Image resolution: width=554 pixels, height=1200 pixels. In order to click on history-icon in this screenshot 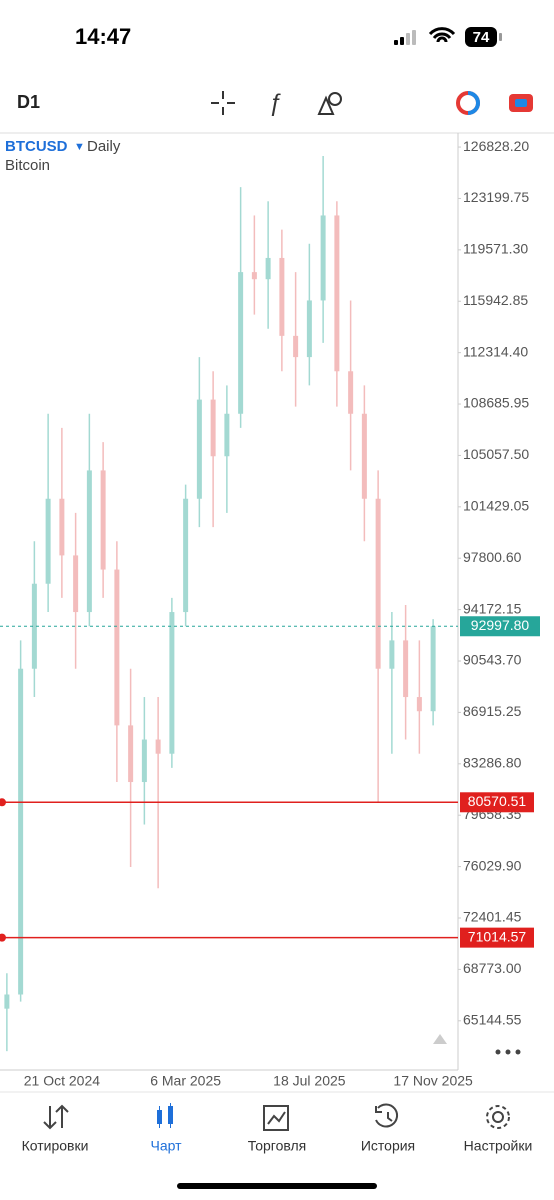, I will do `click(387, 1115)`.